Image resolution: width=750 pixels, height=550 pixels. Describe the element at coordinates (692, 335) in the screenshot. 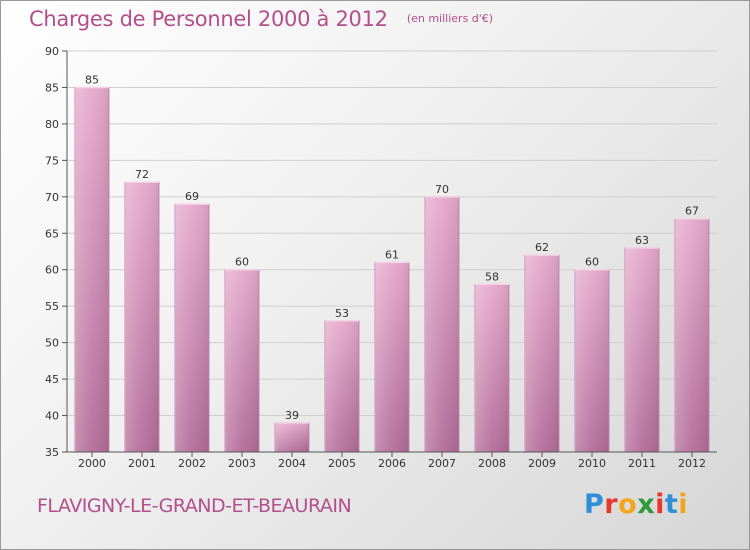

I see `bar-shine-2012` at that location.